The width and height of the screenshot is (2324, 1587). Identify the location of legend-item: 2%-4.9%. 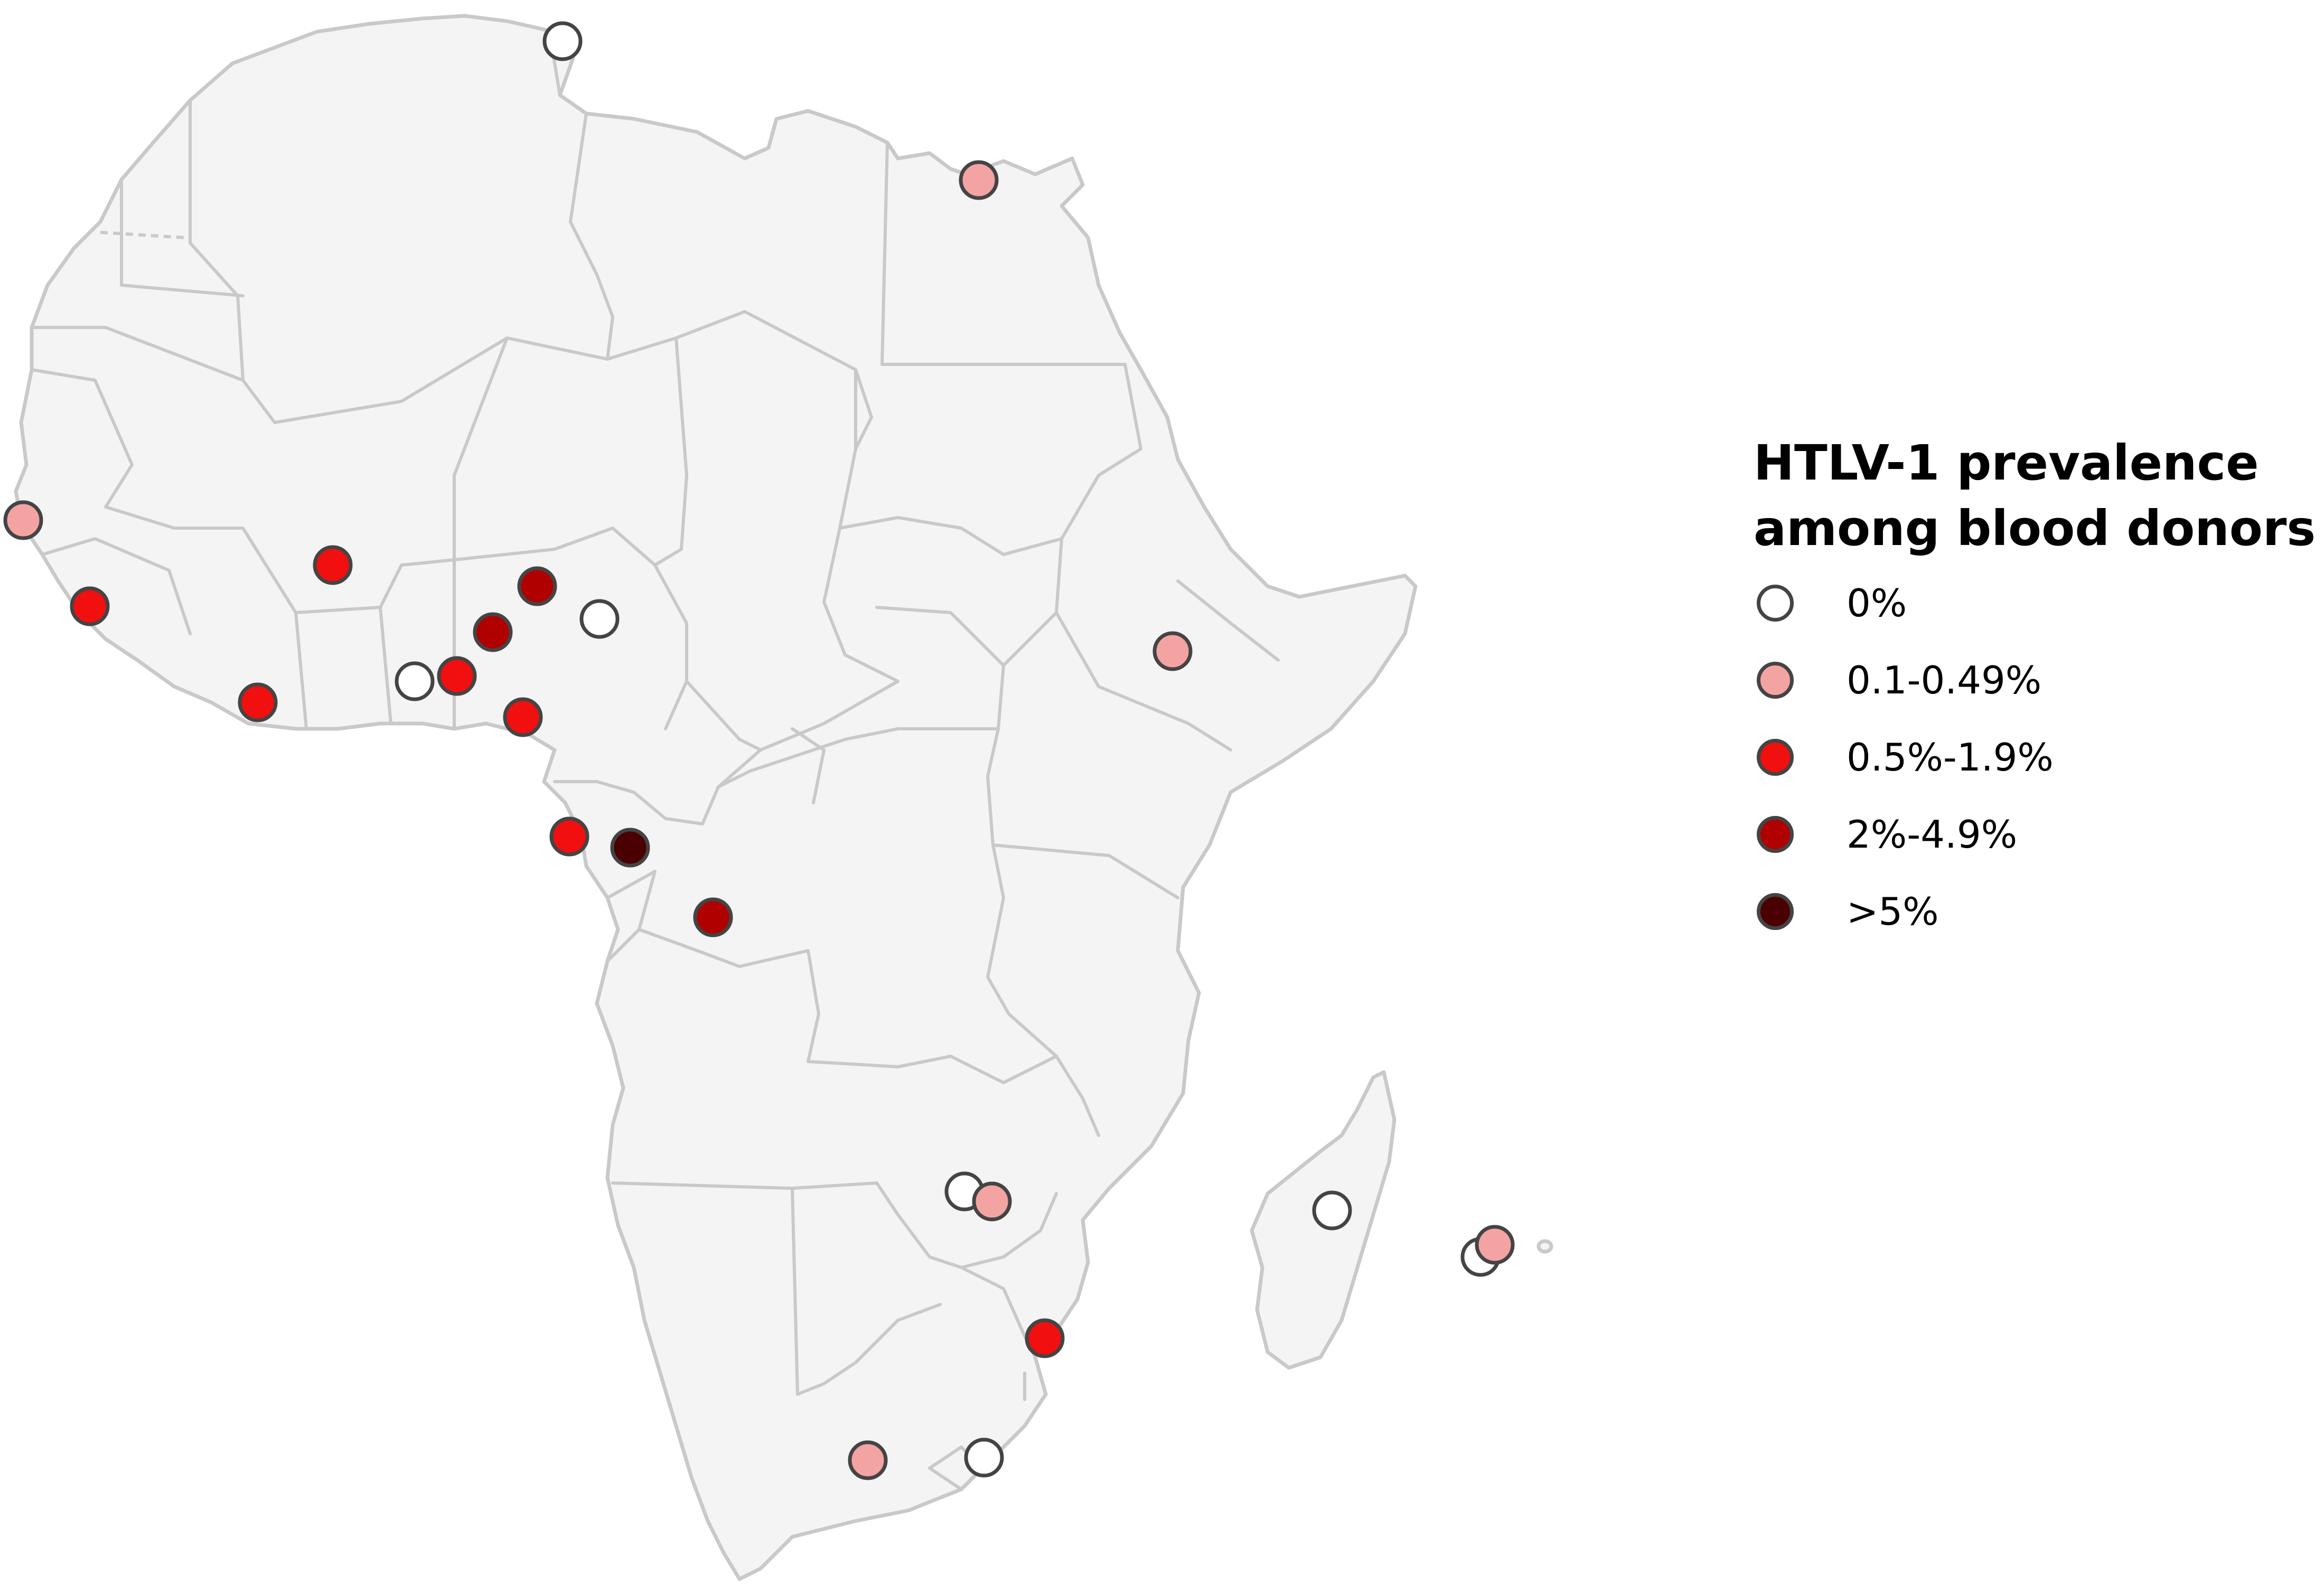
(2039, 838).